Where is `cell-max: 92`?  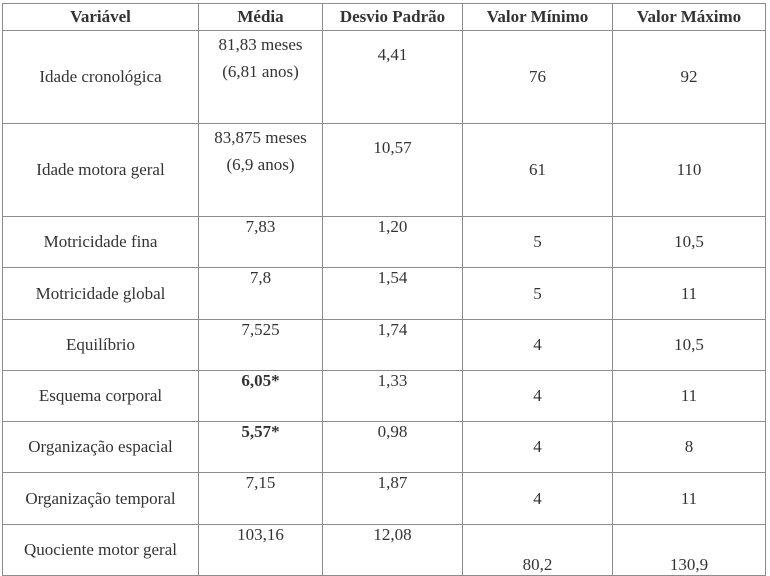 cell-max: 92 is located at coordinates (689, 77).